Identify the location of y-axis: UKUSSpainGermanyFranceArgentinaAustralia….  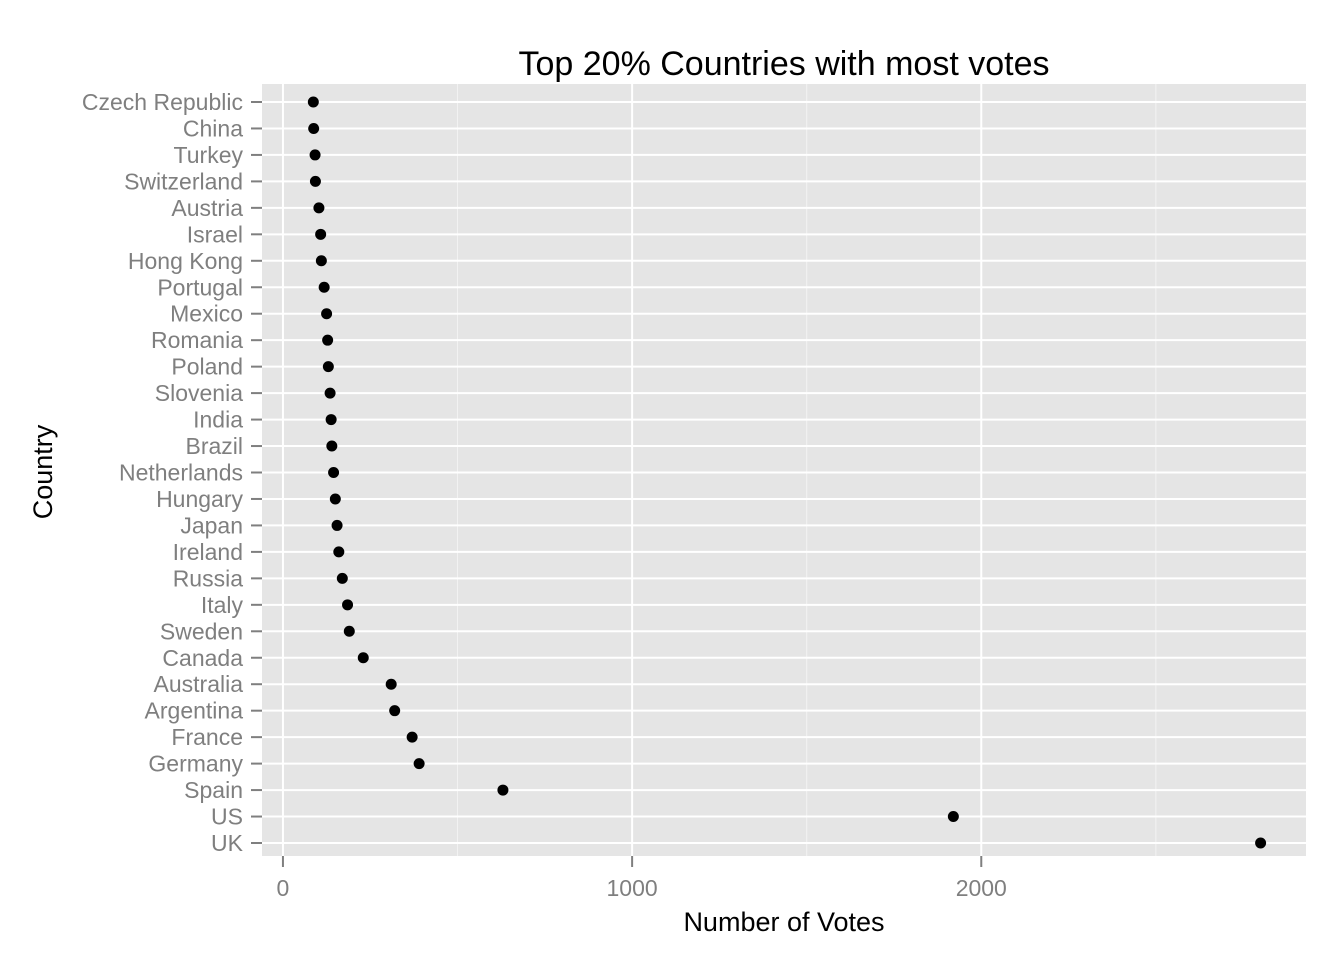
(172, 472).